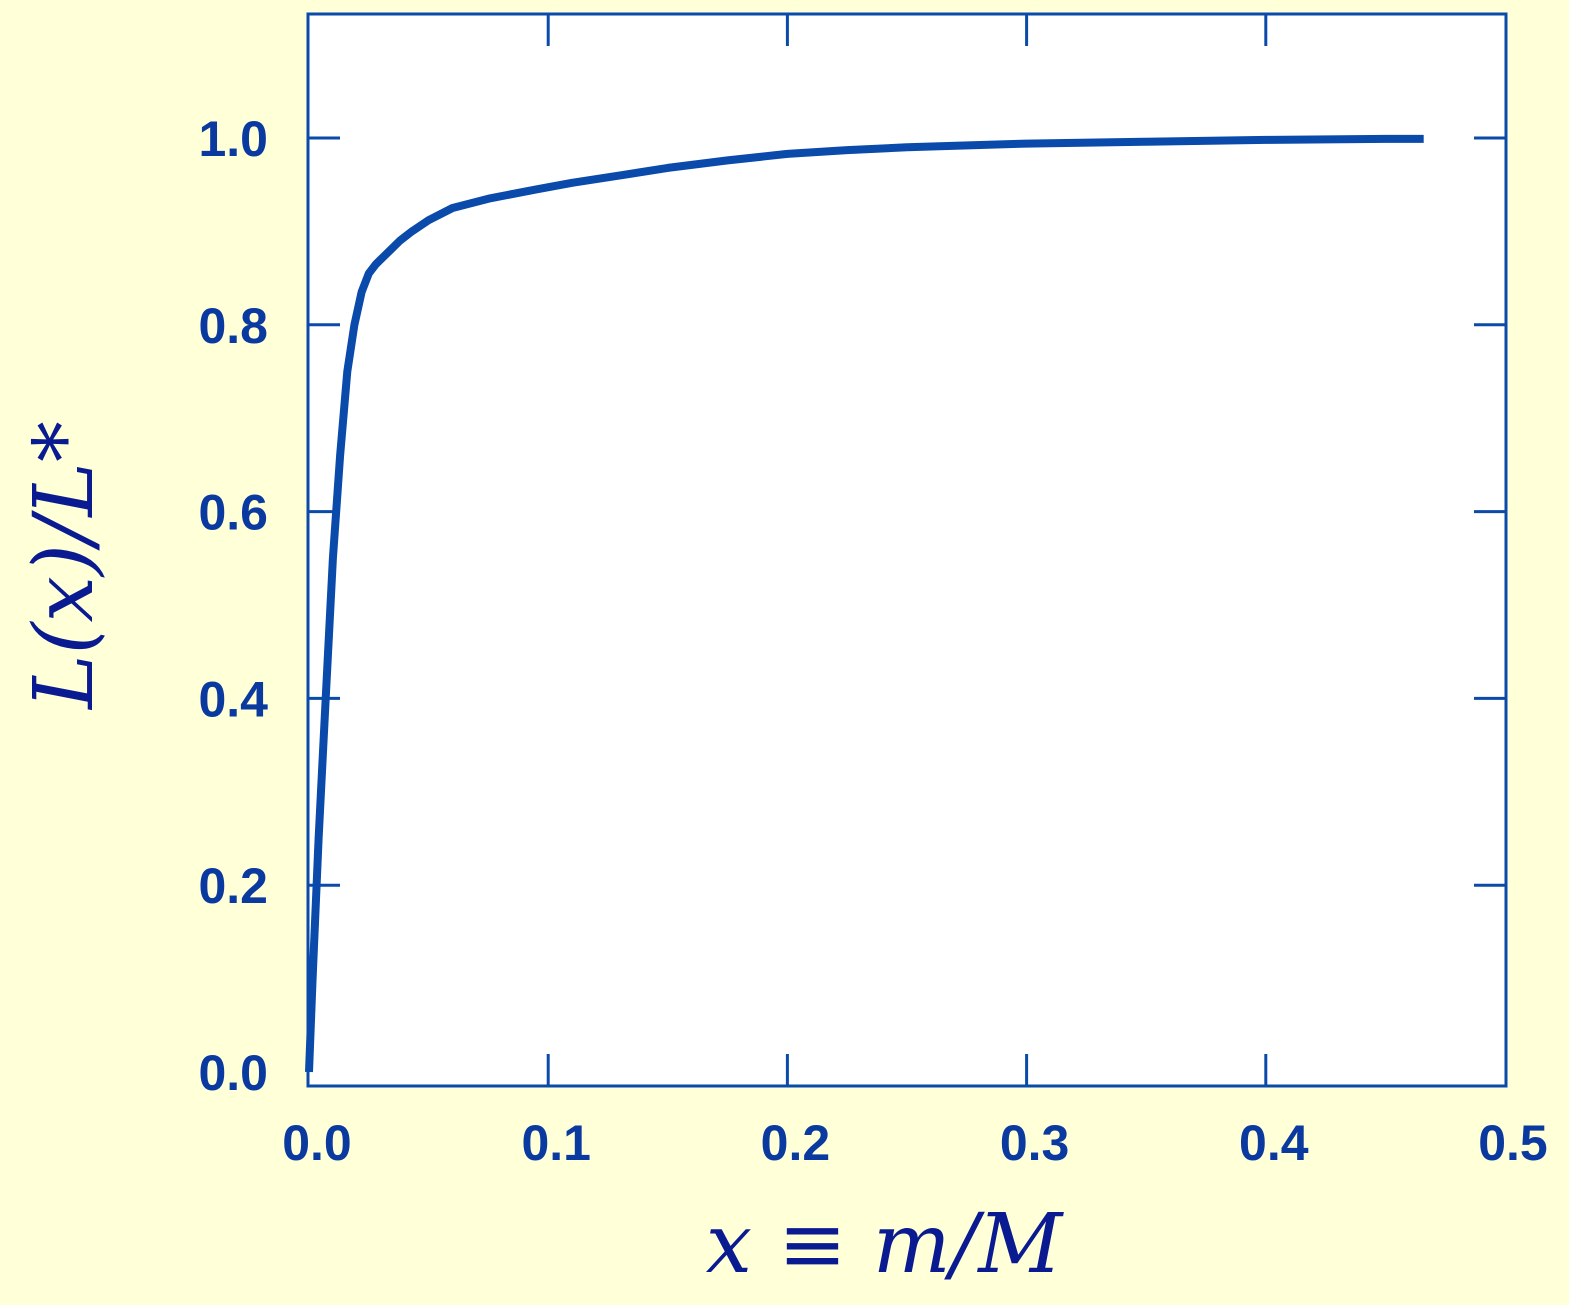  I want to click on y-tick-label: 0.4, so click(233, 699).